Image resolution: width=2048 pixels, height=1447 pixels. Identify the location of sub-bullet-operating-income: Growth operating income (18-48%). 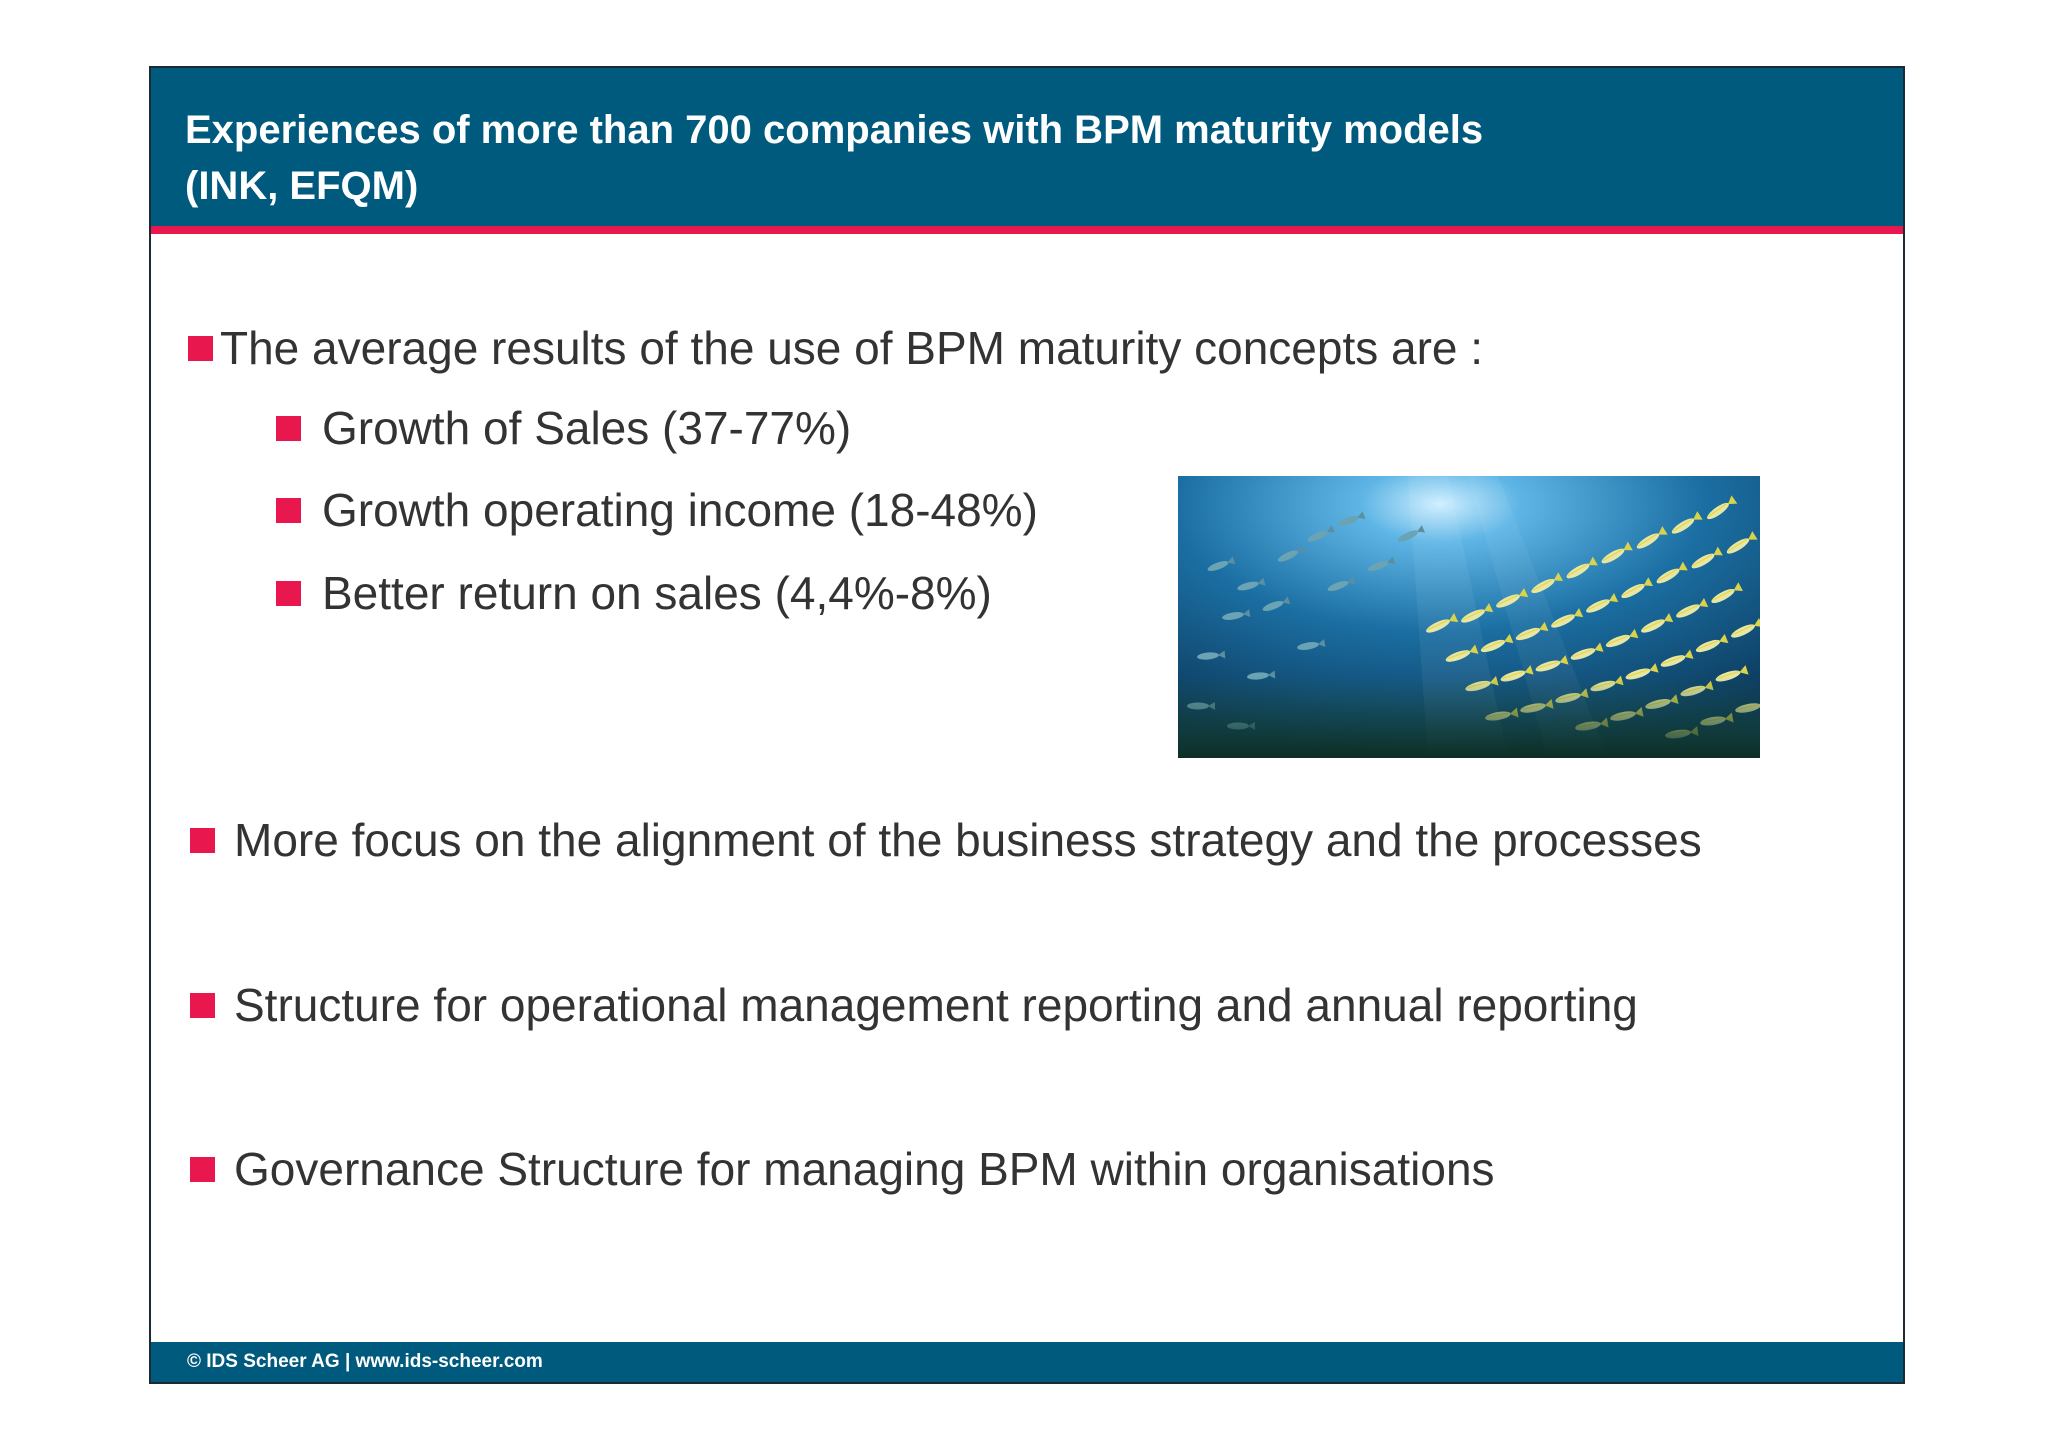
(680, 510).